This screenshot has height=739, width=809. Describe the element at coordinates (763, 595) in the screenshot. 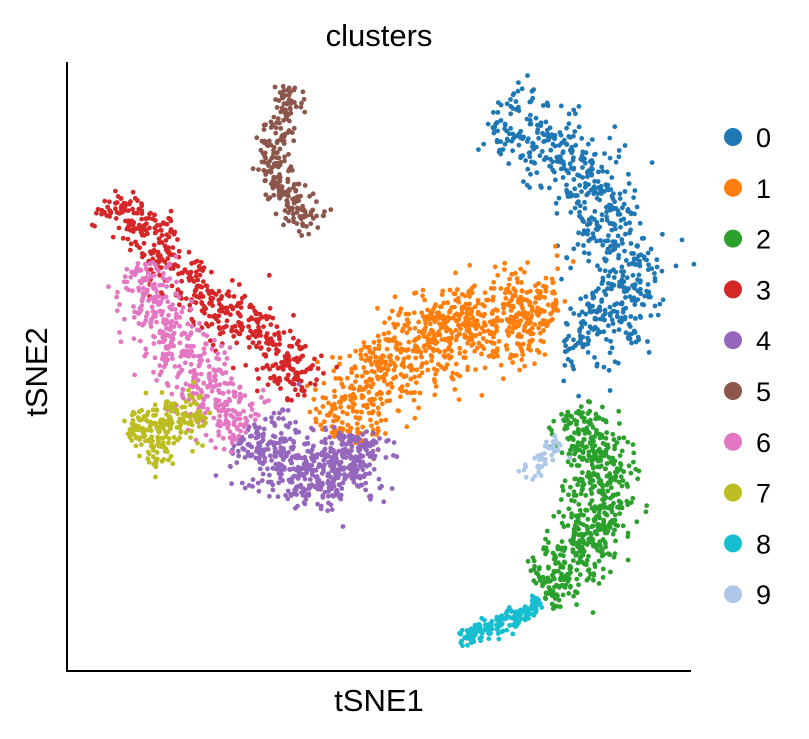

I see `legend-label-9: 9` at that location.